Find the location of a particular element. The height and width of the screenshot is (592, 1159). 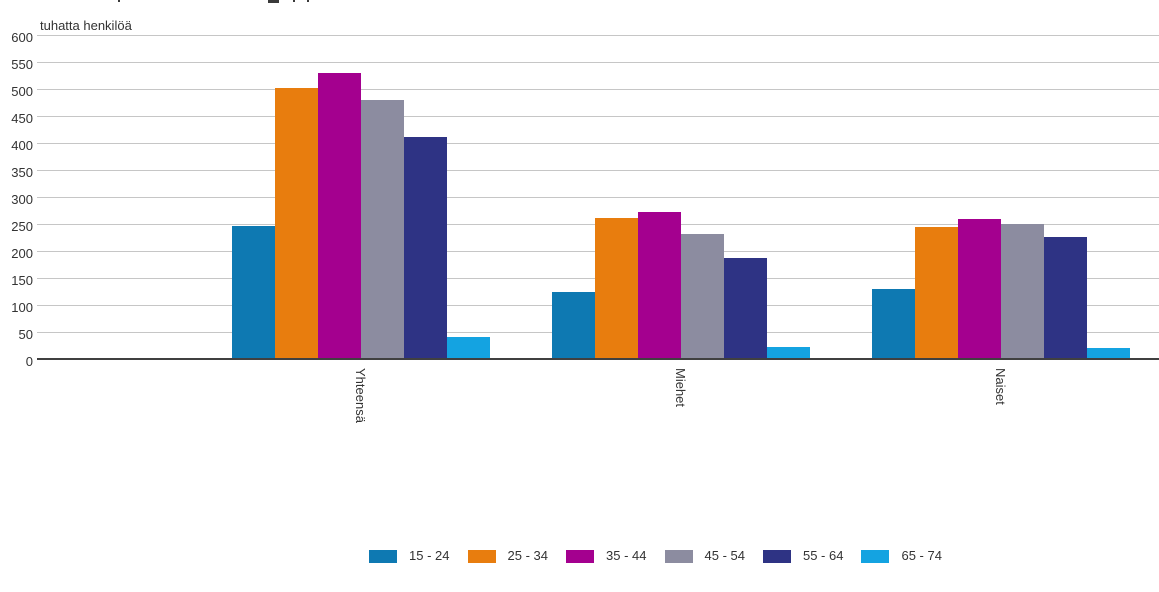

y-tick-label: 500 is located at coordinates (22, 91).